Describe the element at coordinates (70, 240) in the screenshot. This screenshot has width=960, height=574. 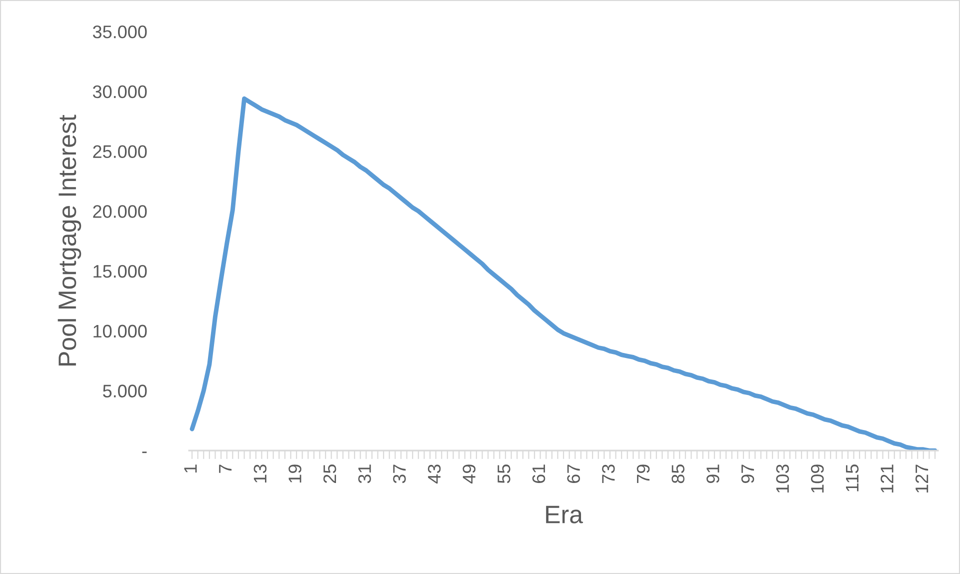
I see `y-axis-title: Pool Mortgage Interest` at that location.